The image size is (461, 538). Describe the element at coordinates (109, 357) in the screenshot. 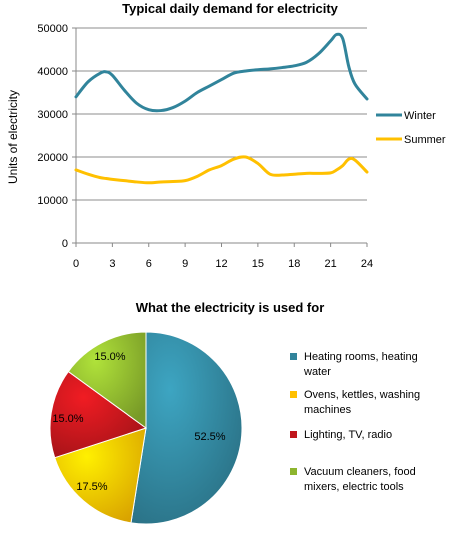

I see `pie-slice-label-vacuum: 15.0%` at that location.